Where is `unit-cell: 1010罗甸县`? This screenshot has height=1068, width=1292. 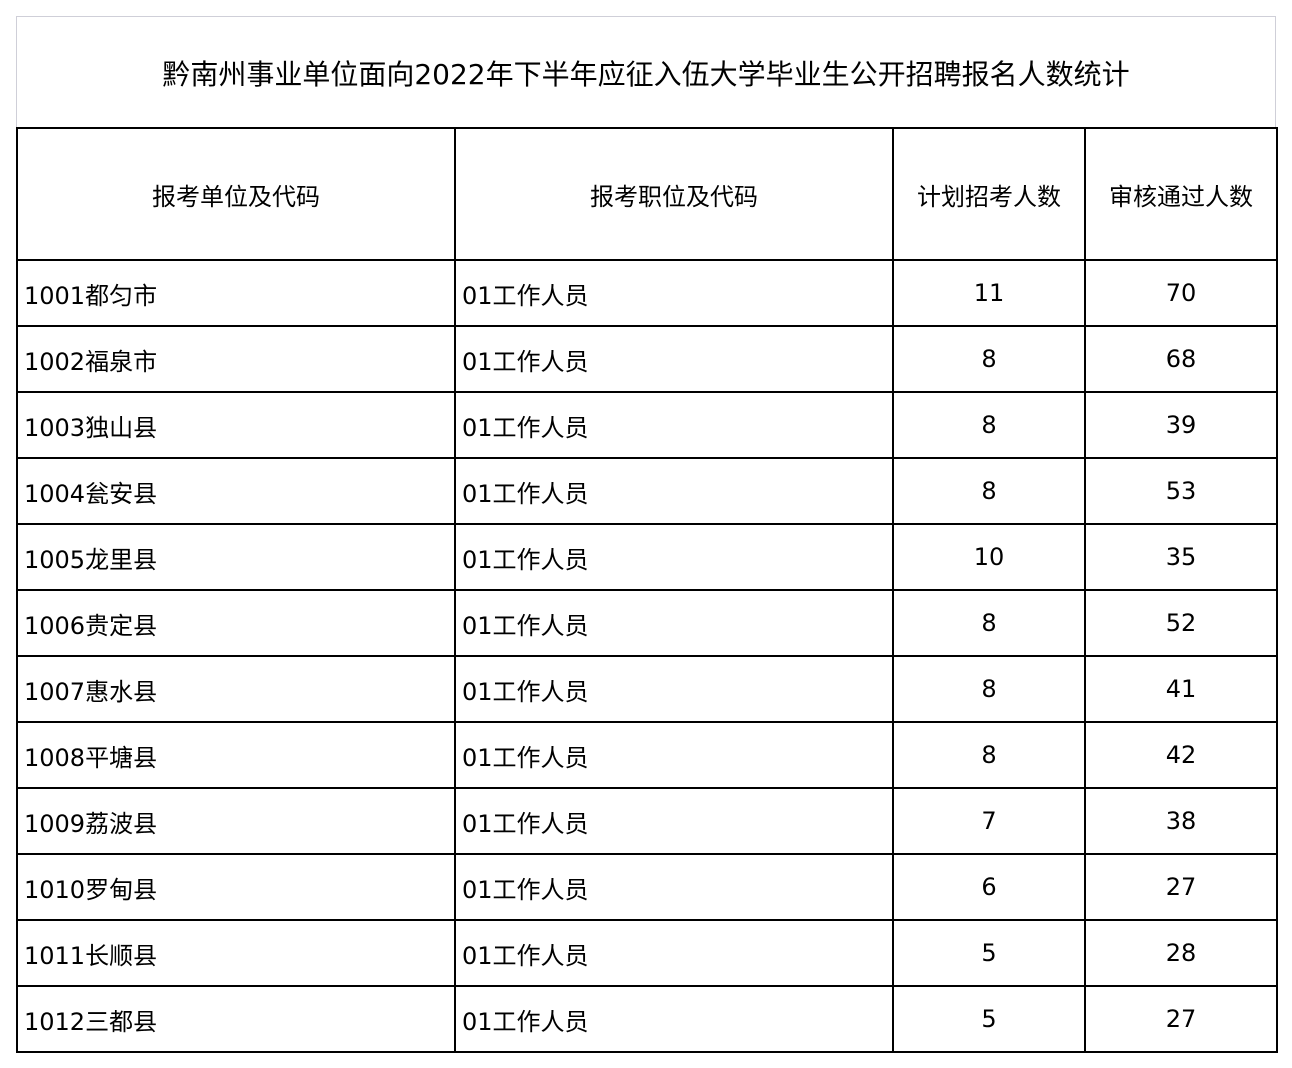 unit-cell: 1010罗甸县 is located at coordinates (236, 887).